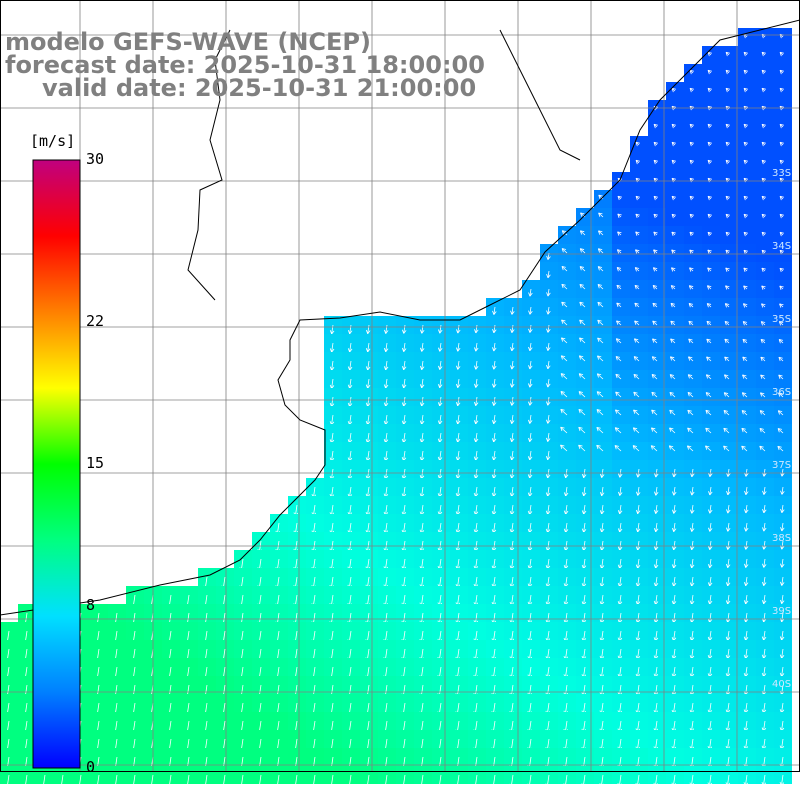 Image resolution: width=800 pixels, height=800 pixels. I want to click on title-forecast-date: forecast date: 2025-10-31 18:00:00, so click(245, 65).